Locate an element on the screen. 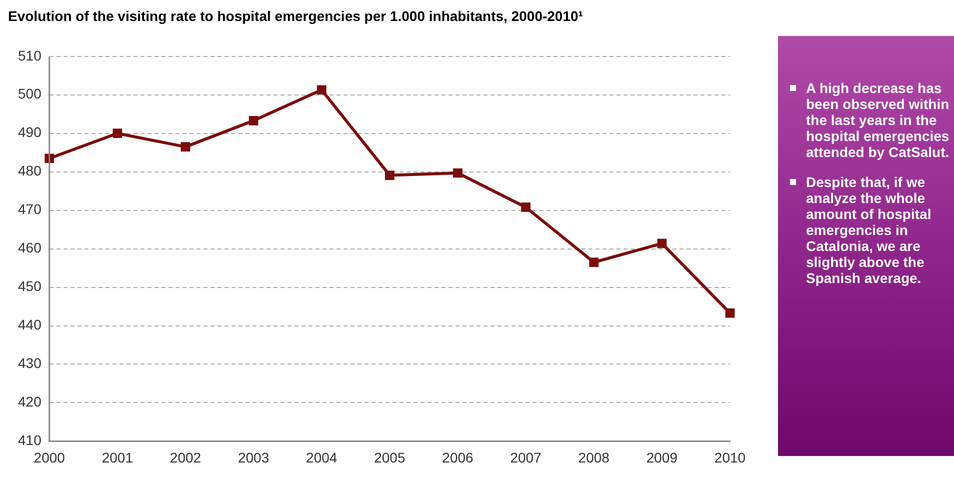 The image size is (954, 481). x-tick-label: 2008 is located at coordinates (594, 457).